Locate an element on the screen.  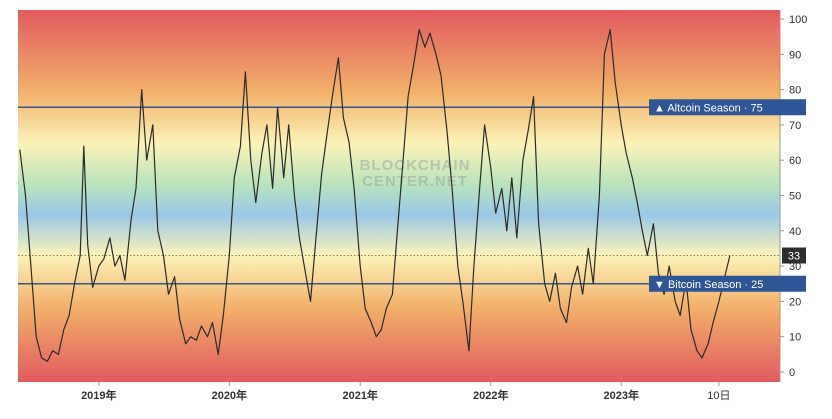
current-value-box is located at coordinates (794, 255).